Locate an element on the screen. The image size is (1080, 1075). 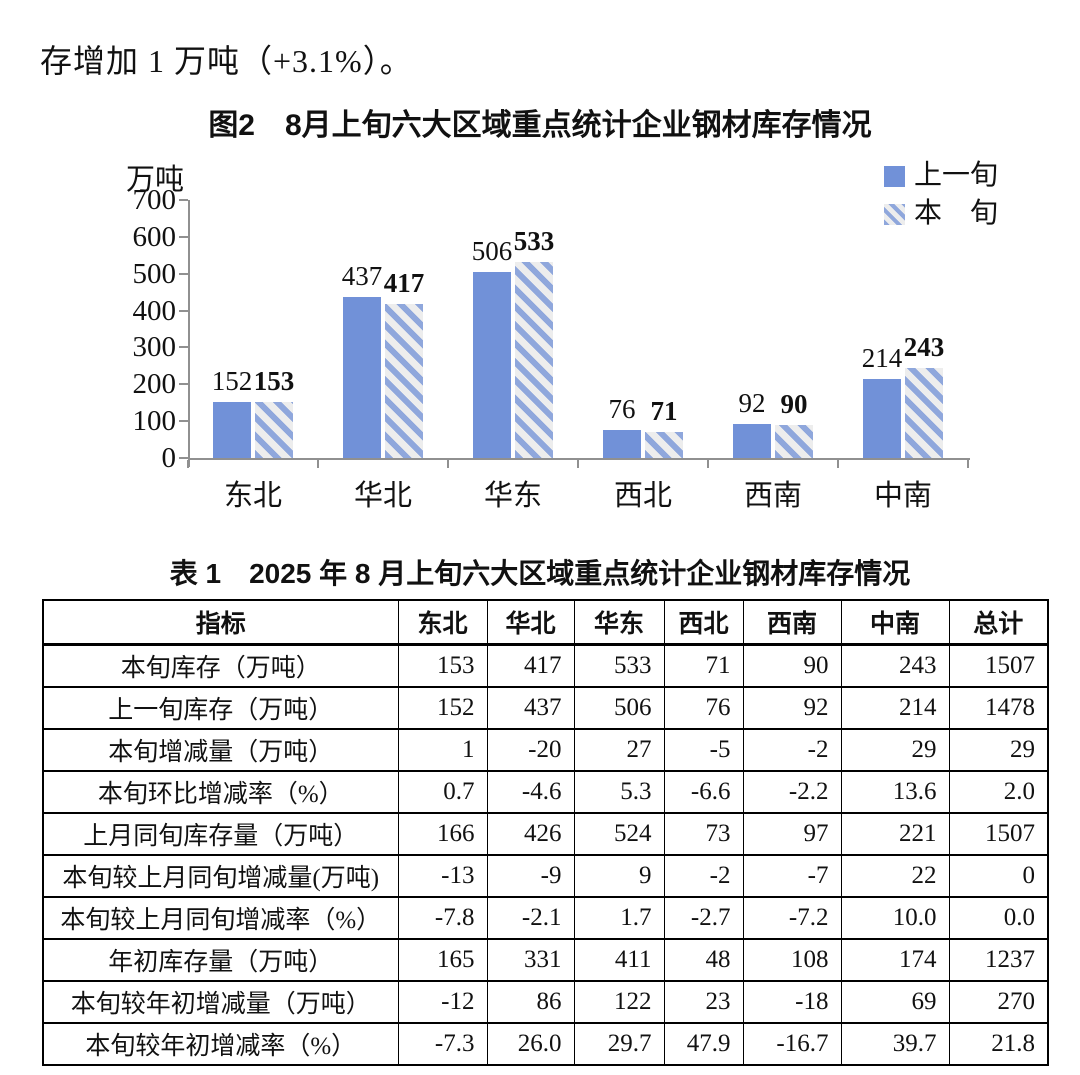
x-axis is located at coordinates (579, 459).